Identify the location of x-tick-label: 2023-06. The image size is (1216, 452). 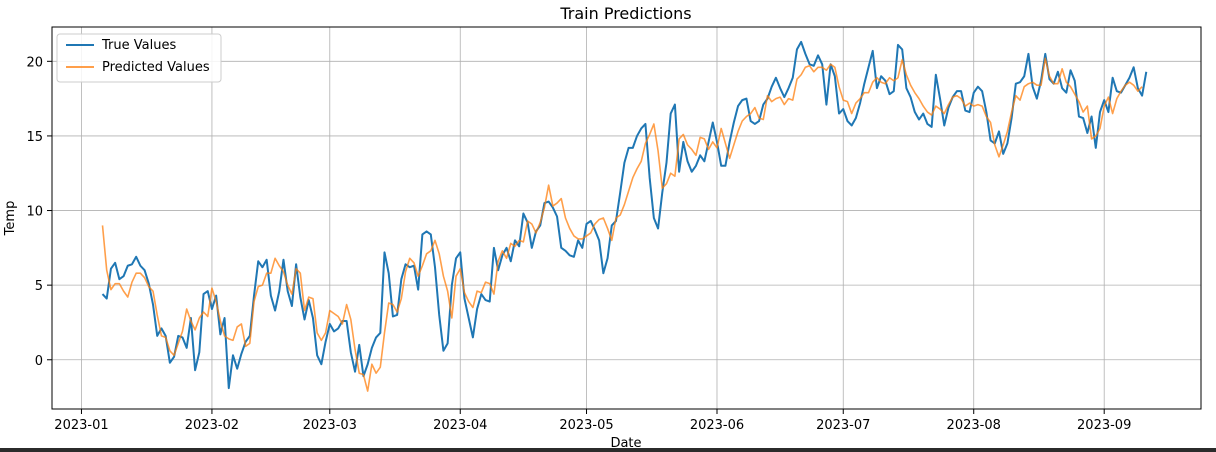
(717, 425).